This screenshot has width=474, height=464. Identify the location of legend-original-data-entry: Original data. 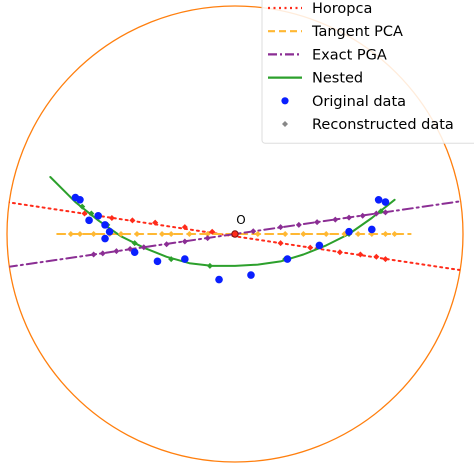
(343, 102).